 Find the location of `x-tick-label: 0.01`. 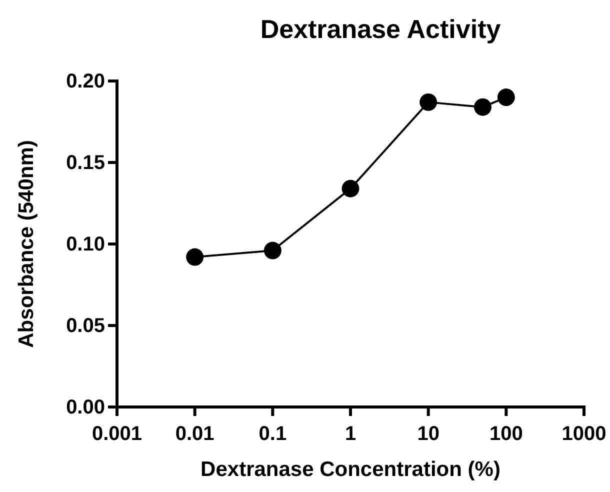

x-tick-label: 0.01 is located at coordinates (194, 434).